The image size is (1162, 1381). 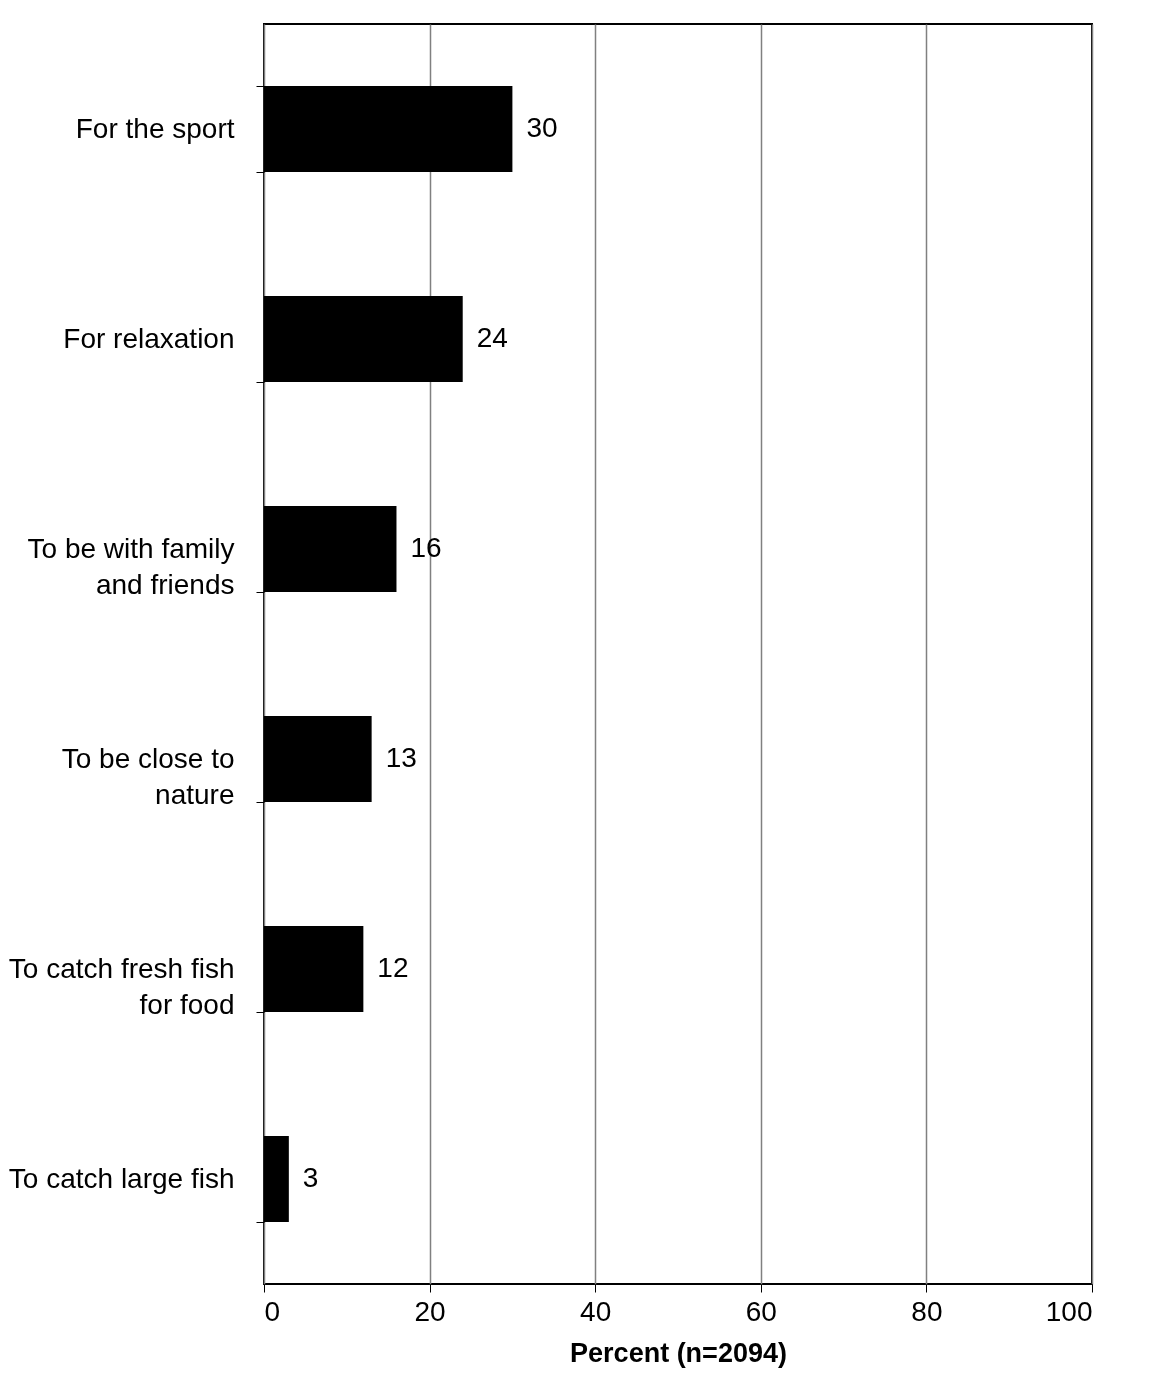 What do you see at coordinates (121, 986) in the screenshot?
I see `y-tick-label: To catch fresh fish for food` at bounding box center [121, 986].